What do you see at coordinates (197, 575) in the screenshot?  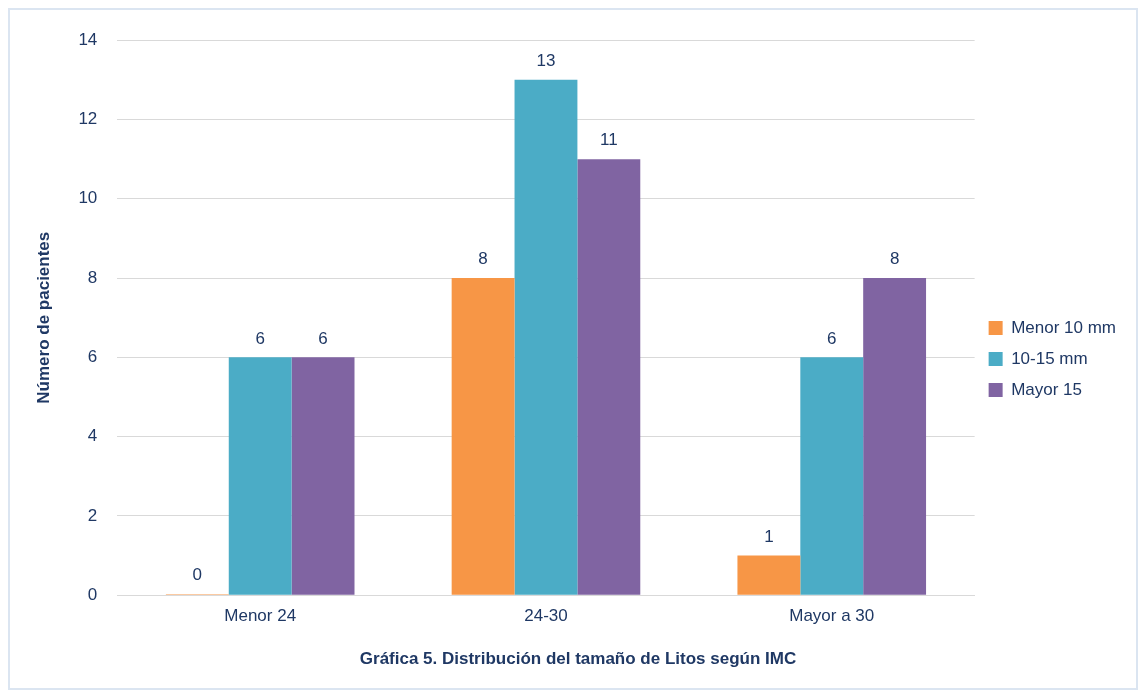 I see `data-label: 0` at bounding box center [197, 575].